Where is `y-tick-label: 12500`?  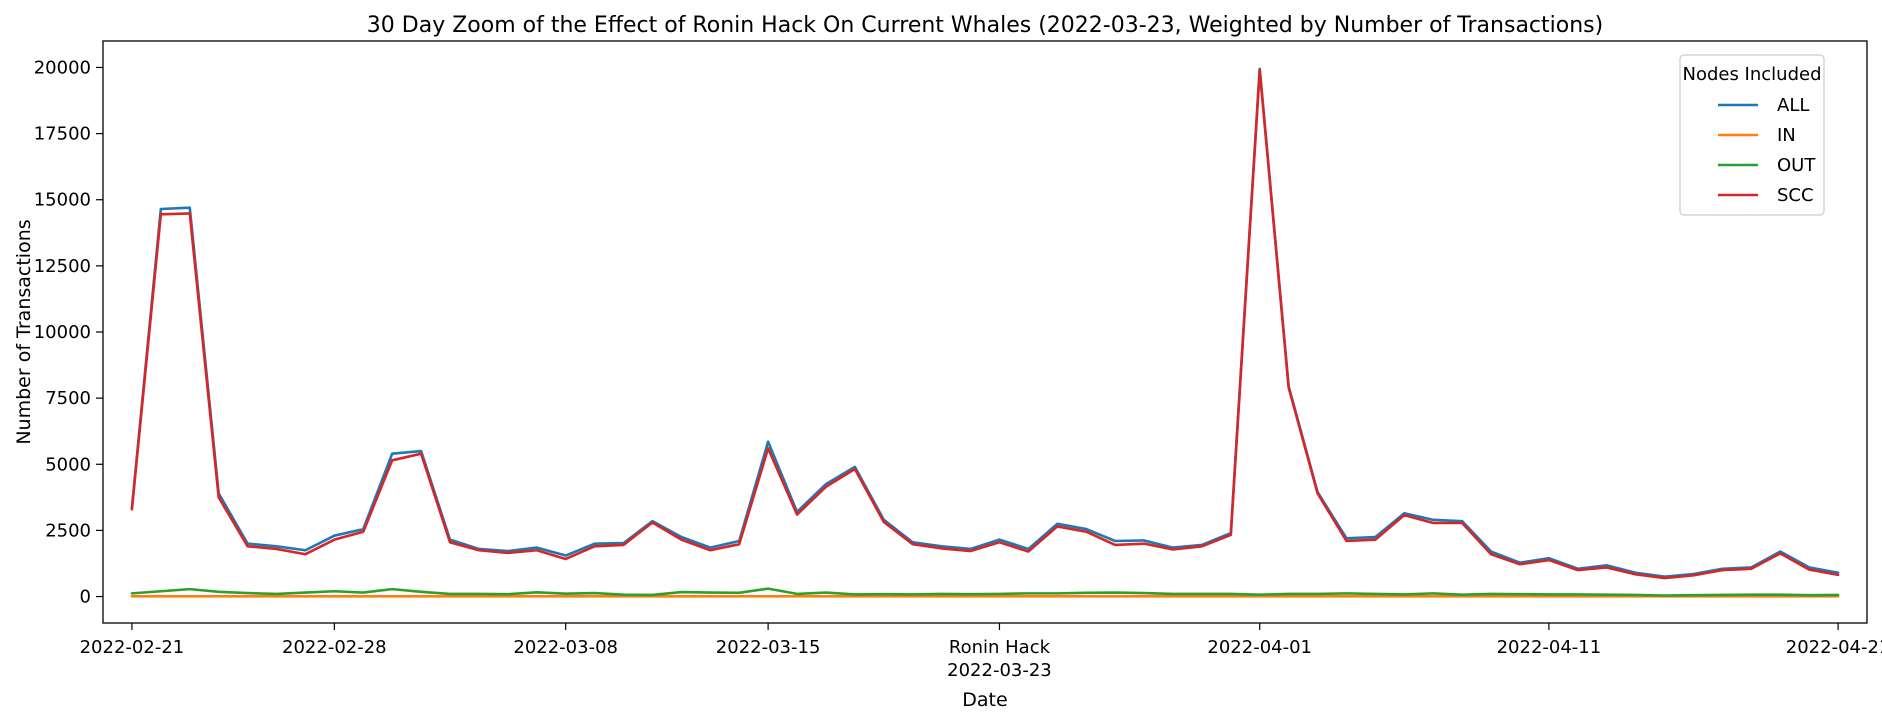
y-tick-label: 12500 is located at coordinates (62, 266).